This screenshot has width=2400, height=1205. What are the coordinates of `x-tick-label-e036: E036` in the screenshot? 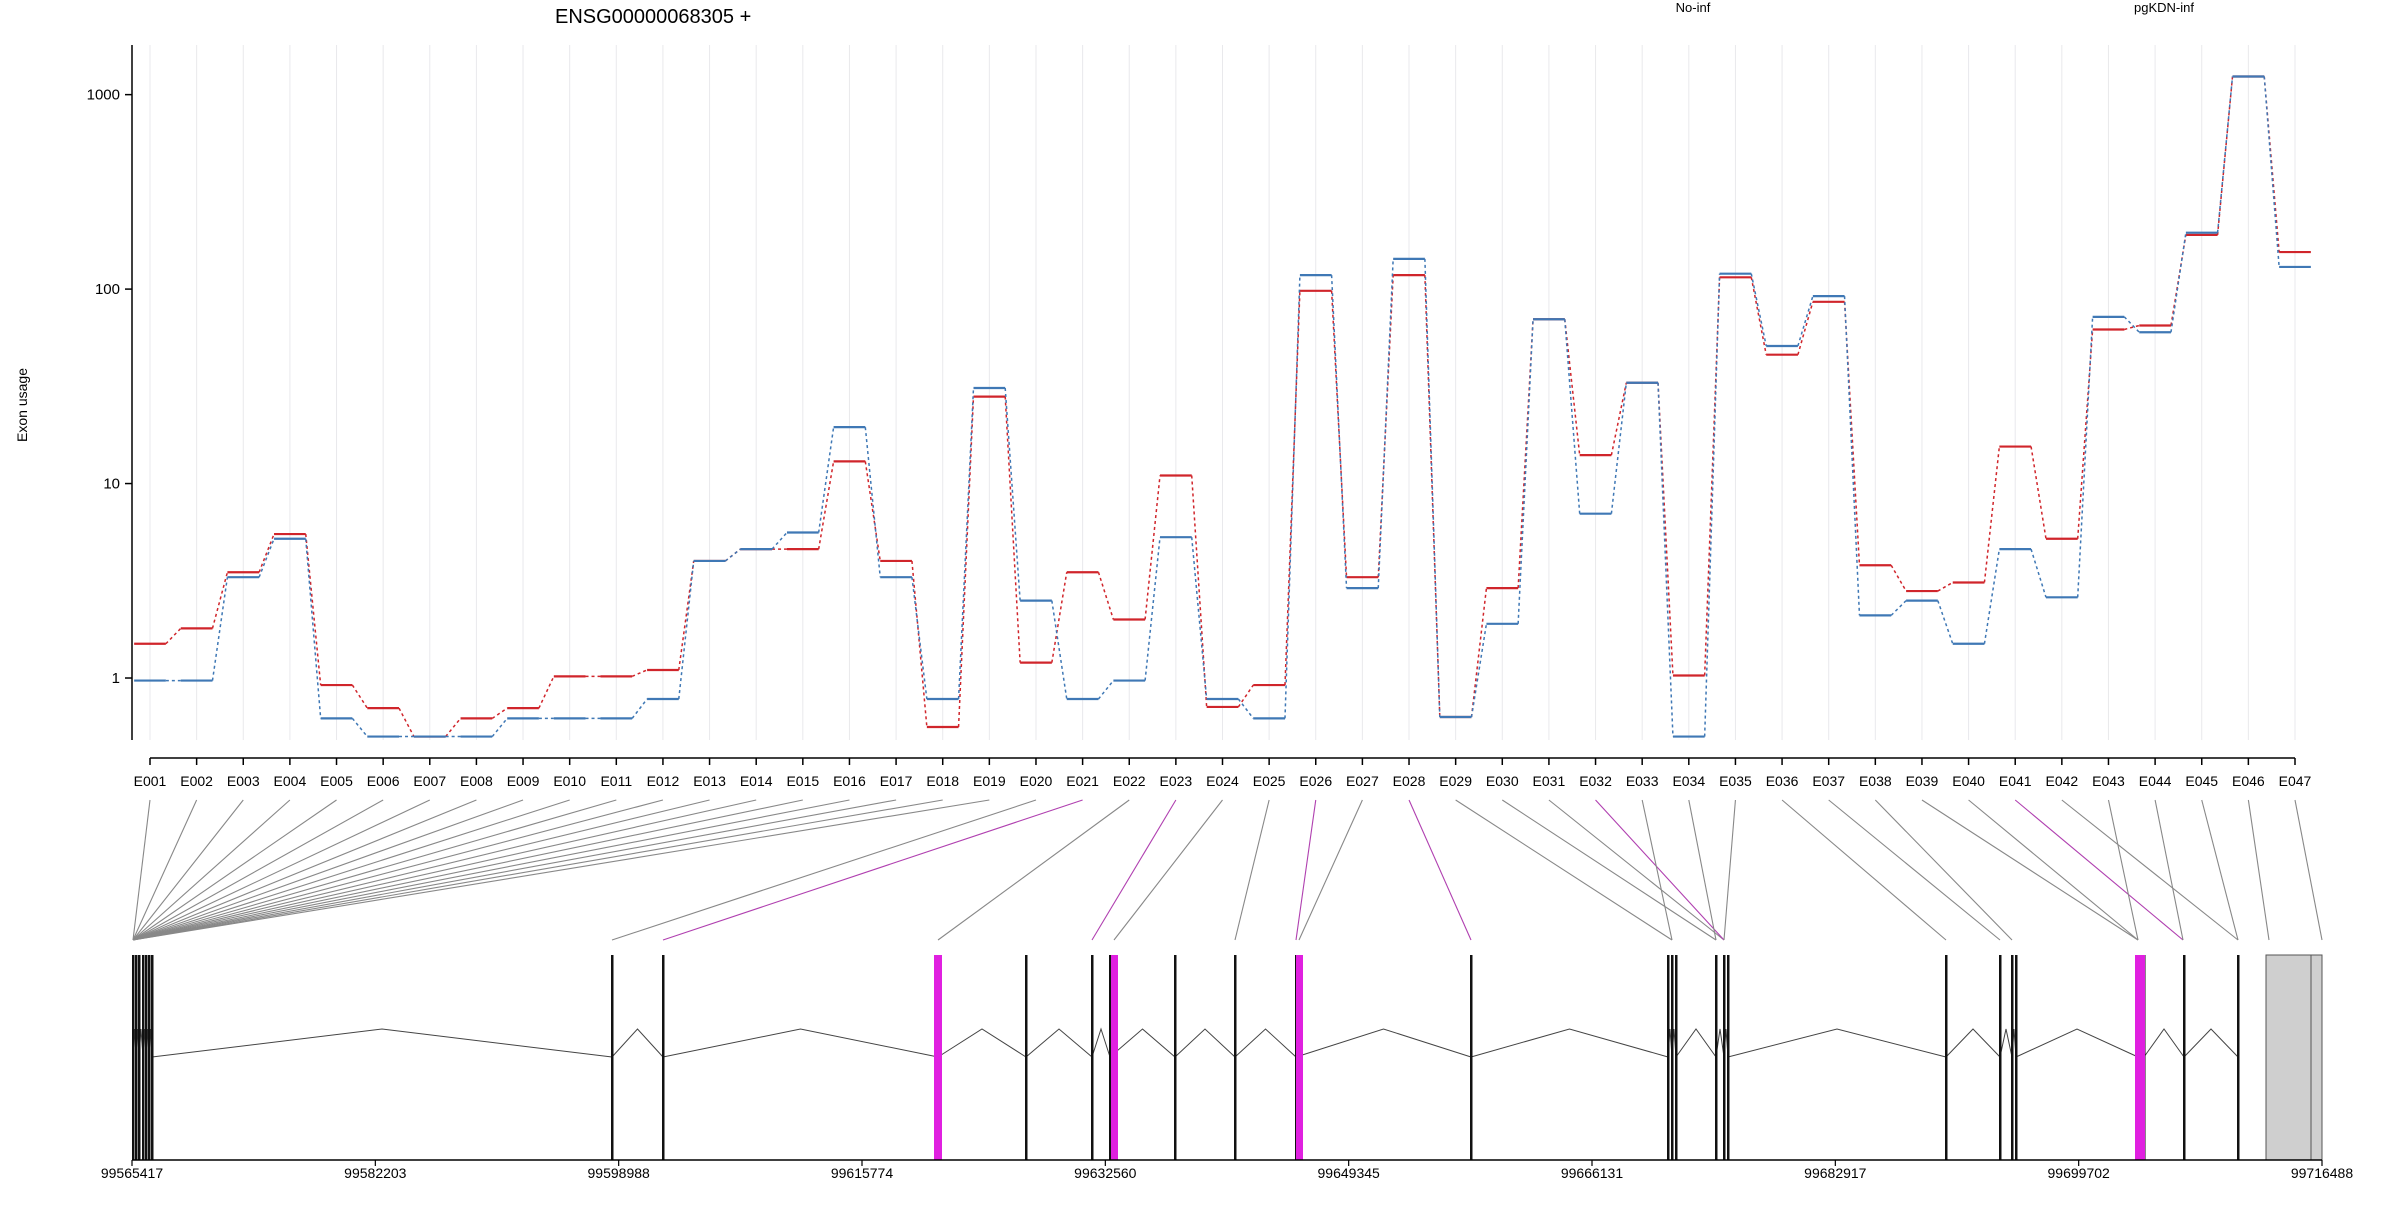 It's located at (1782, 781).